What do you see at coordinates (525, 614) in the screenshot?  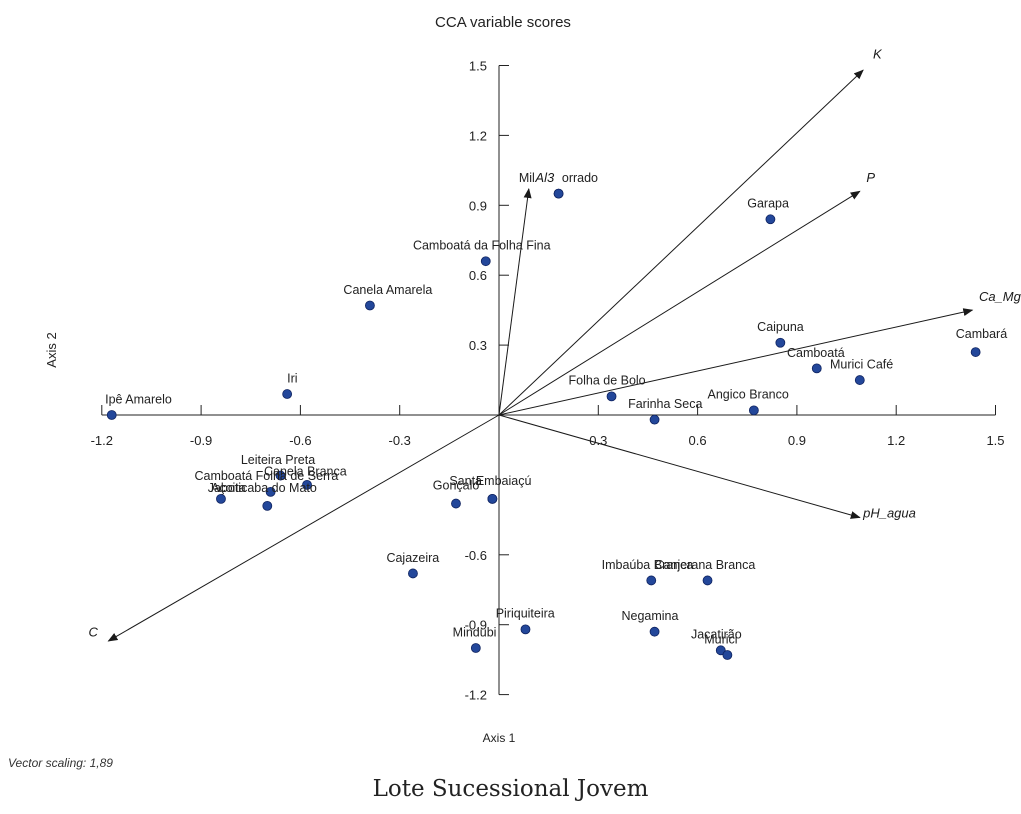 I see `species-label: Piriquiteira` at bounding box center [525, 614].